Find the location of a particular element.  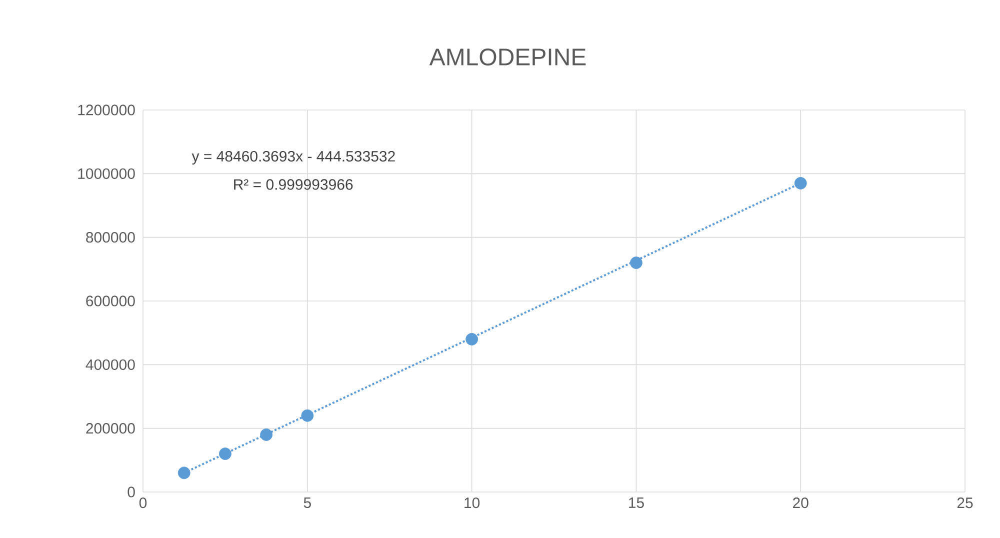

y-tick-label: 800000 is located at coordinates (110, 237).